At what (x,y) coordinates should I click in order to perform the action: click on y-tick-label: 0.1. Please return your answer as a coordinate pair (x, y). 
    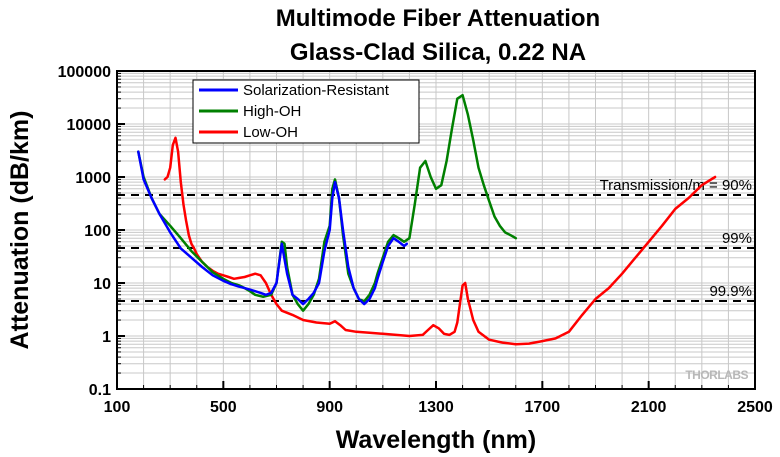
    Looking at the image, I should click on (100, 390).